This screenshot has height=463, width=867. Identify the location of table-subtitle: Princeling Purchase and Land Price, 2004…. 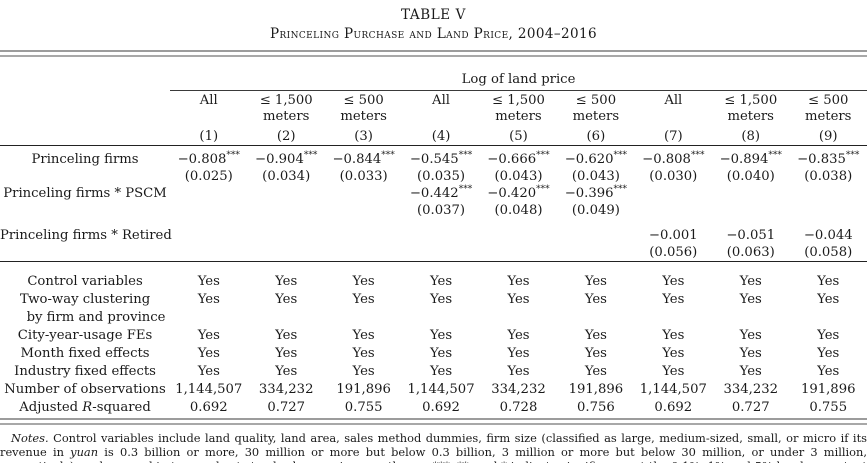
(433, 34).